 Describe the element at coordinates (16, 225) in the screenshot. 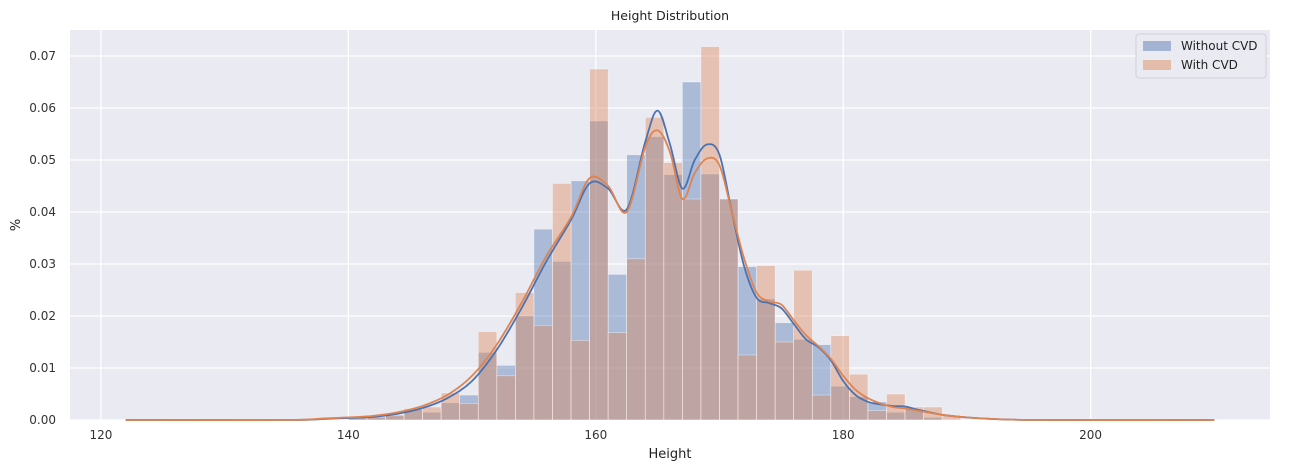

I see `y-axis-label: %` at that location.